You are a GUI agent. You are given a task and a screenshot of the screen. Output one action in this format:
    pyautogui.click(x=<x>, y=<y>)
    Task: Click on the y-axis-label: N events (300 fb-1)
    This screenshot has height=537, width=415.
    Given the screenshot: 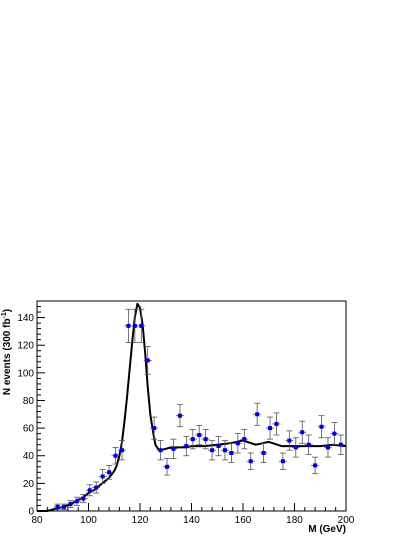 What is the action you would take?
    pyautogui.click(x=7, y=352)
    